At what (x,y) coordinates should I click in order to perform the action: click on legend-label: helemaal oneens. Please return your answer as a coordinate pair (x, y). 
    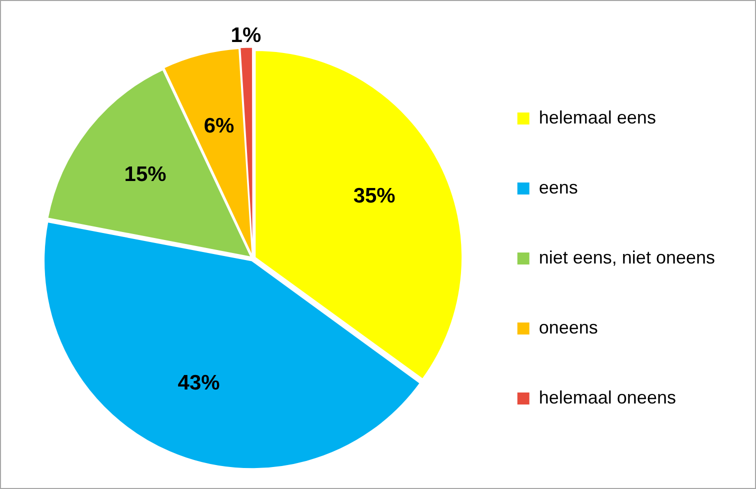
    Looking at the image, I should click on (607, 397).